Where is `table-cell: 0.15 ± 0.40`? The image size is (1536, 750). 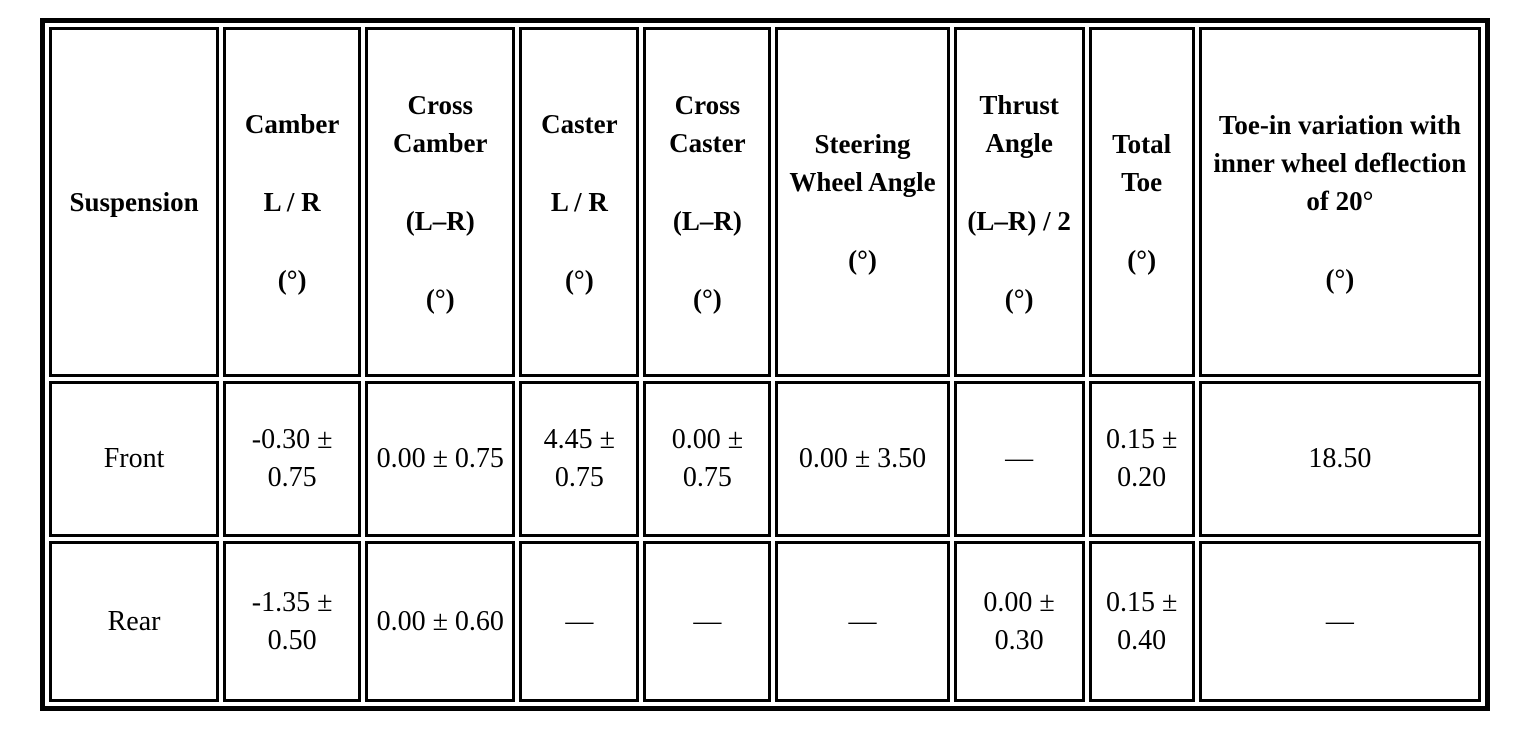 table-cell: 0.15 ± 0.40 is located at coordinates (1141, 621).